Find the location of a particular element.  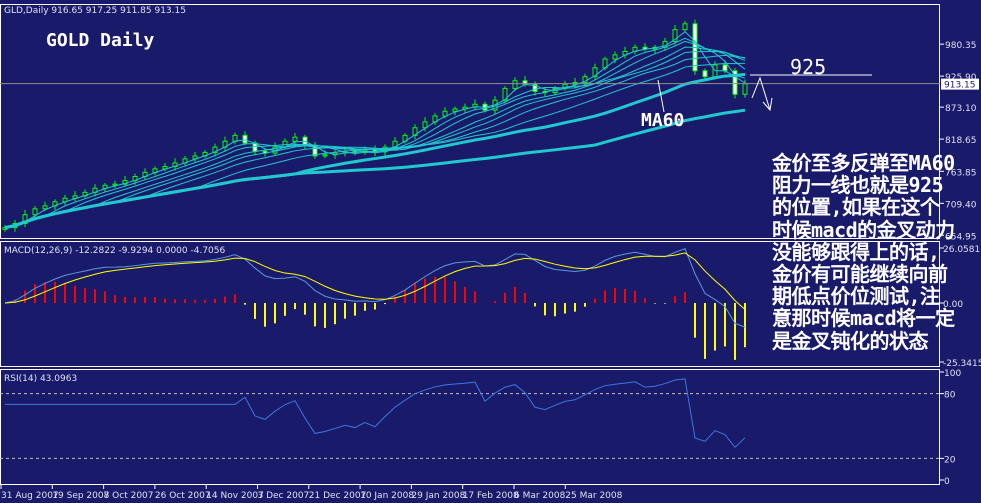

level-925-label: 925 is located at coordinates (808, 67).